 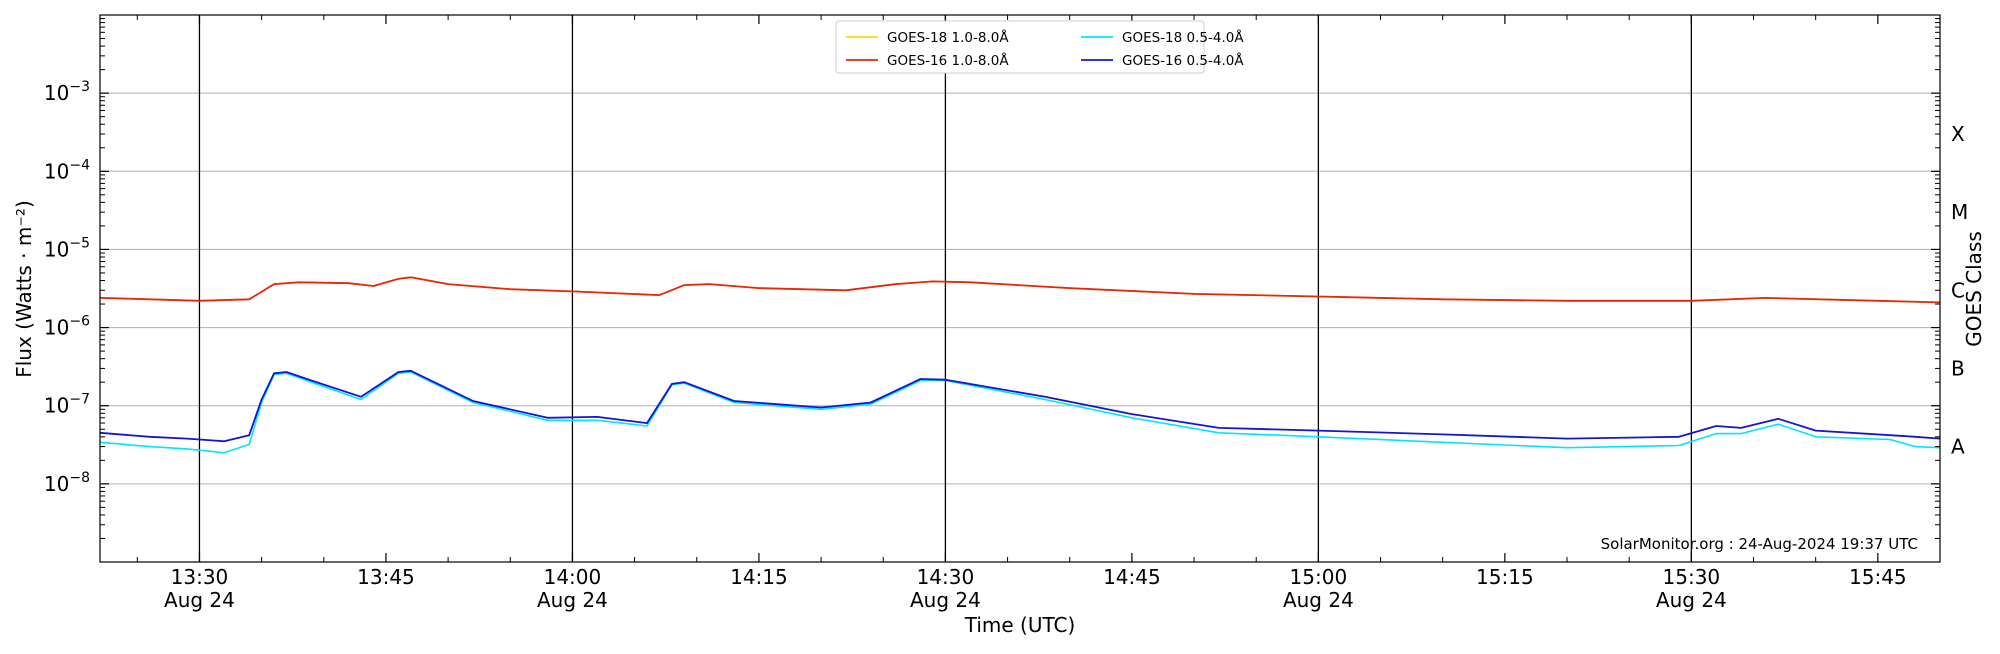 What do you see at coordinates (759, 577) in the screenshot?
I see `x-tick-label: 14:15` at bounding box center [759, 577].